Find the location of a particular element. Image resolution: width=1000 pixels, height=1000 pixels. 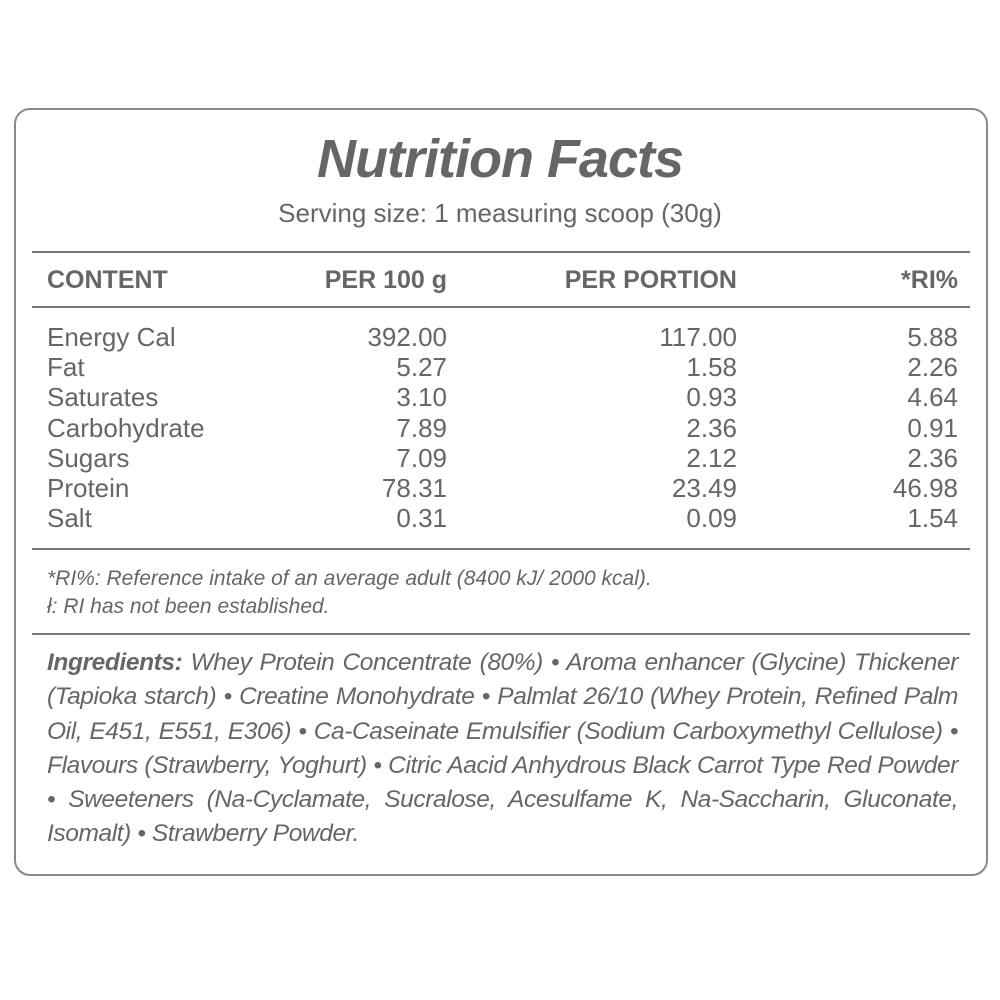

cell-value: 0.31 is located at coordinates (421, 518).